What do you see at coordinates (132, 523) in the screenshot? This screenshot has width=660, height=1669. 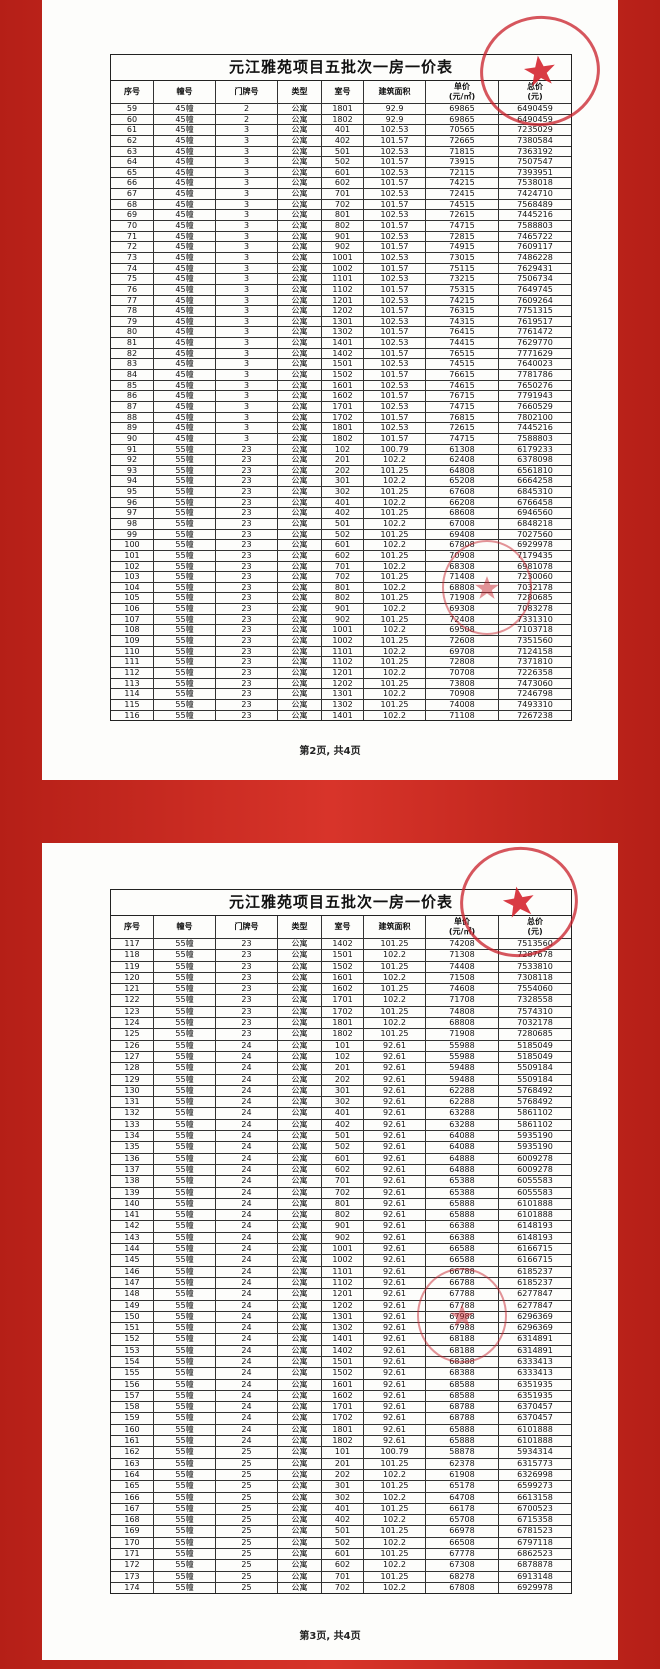 I see `cell-seq: 98` at bounding box center [132, 523].